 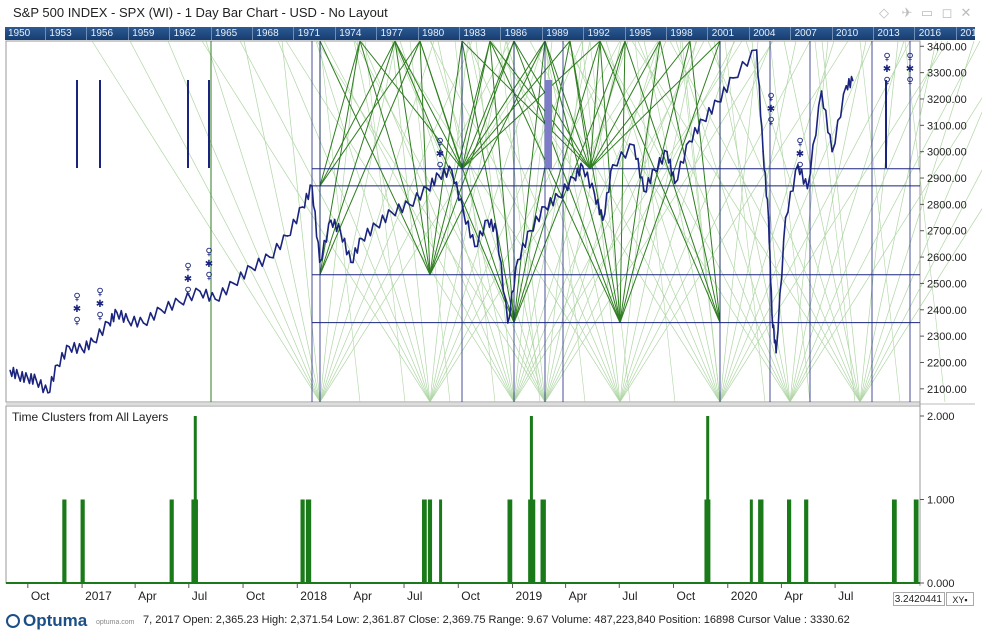 I want to click on y-axis-tick-label: 3000.00, so click(x=947, y=153).